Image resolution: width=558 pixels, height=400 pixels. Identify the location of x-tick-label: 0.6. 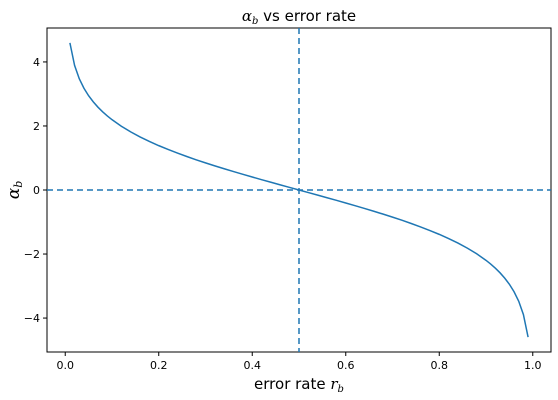
(346, 365).